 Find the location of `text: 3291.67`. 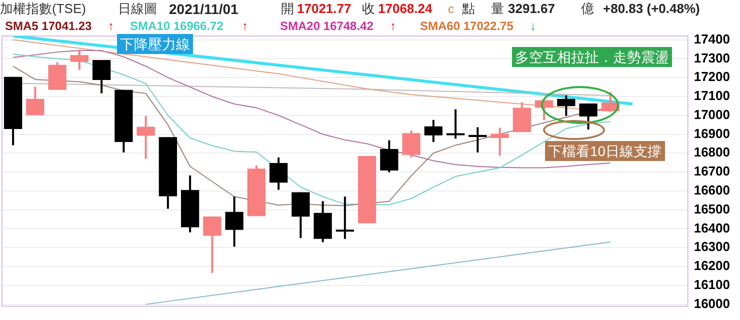

text: 3291.67 is located at coordinates (531, 8).